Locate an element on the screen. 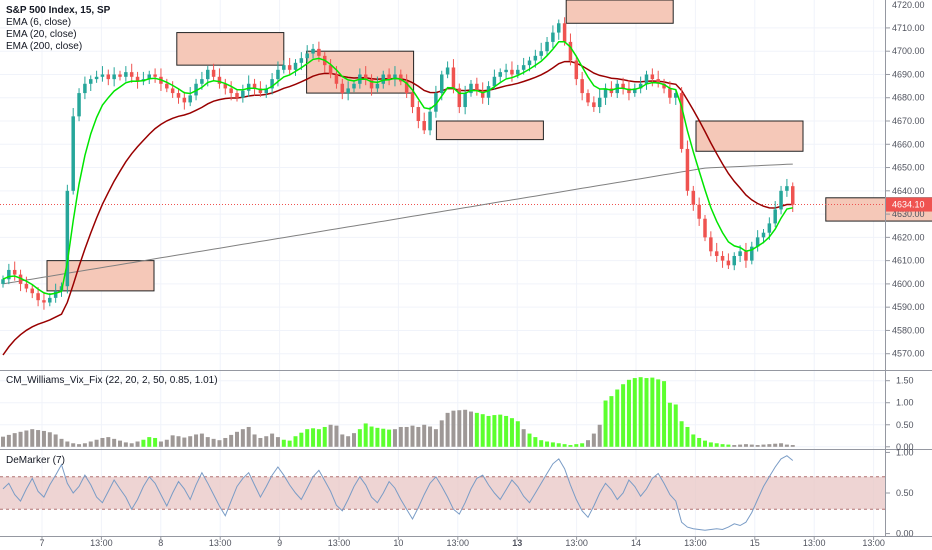  demarker-title: DeMarker (7) is located at coordinates (35, 460).